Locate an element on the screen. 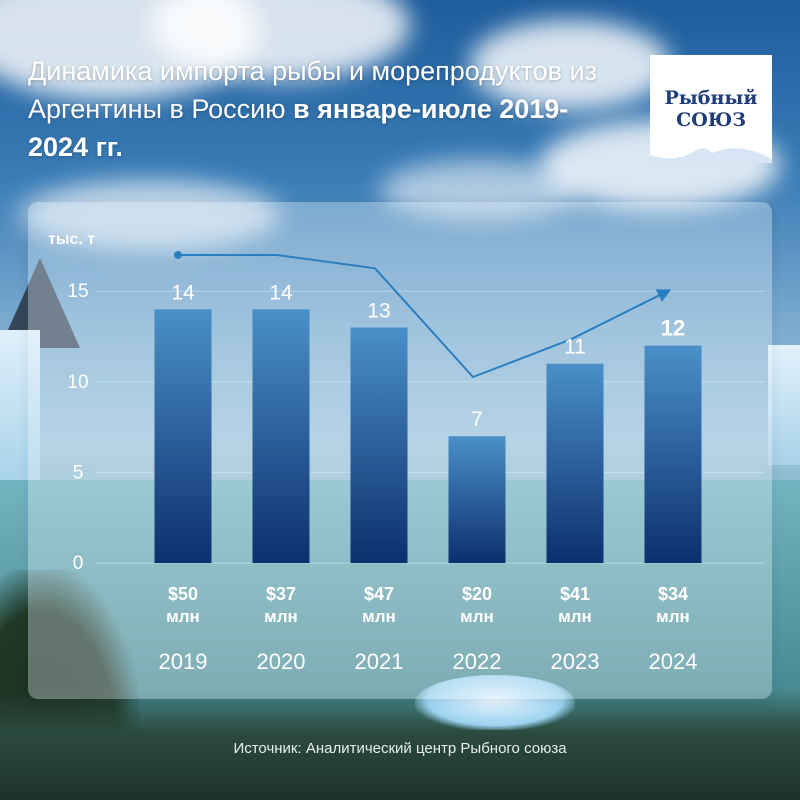  logo-wave is located at coordinates (711, 155).